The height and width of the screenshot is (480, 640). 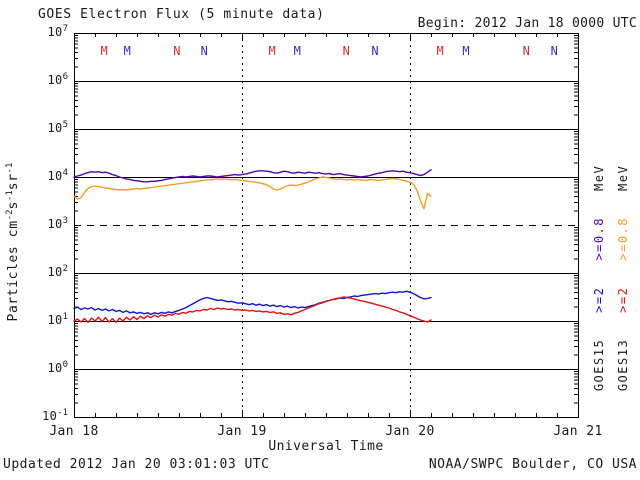 What do you see at coordinates (74, 431) in the screenshot?
I see `x-tick-label: Jan 18` at bounding box center [74, 431].